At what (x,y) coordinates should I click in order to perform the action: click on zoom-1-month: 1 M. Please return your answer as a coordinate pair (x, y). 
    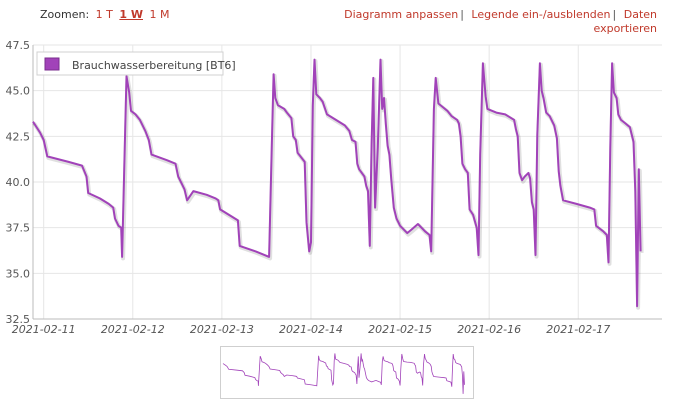
    Looking at the image, I should click on (159, 14).